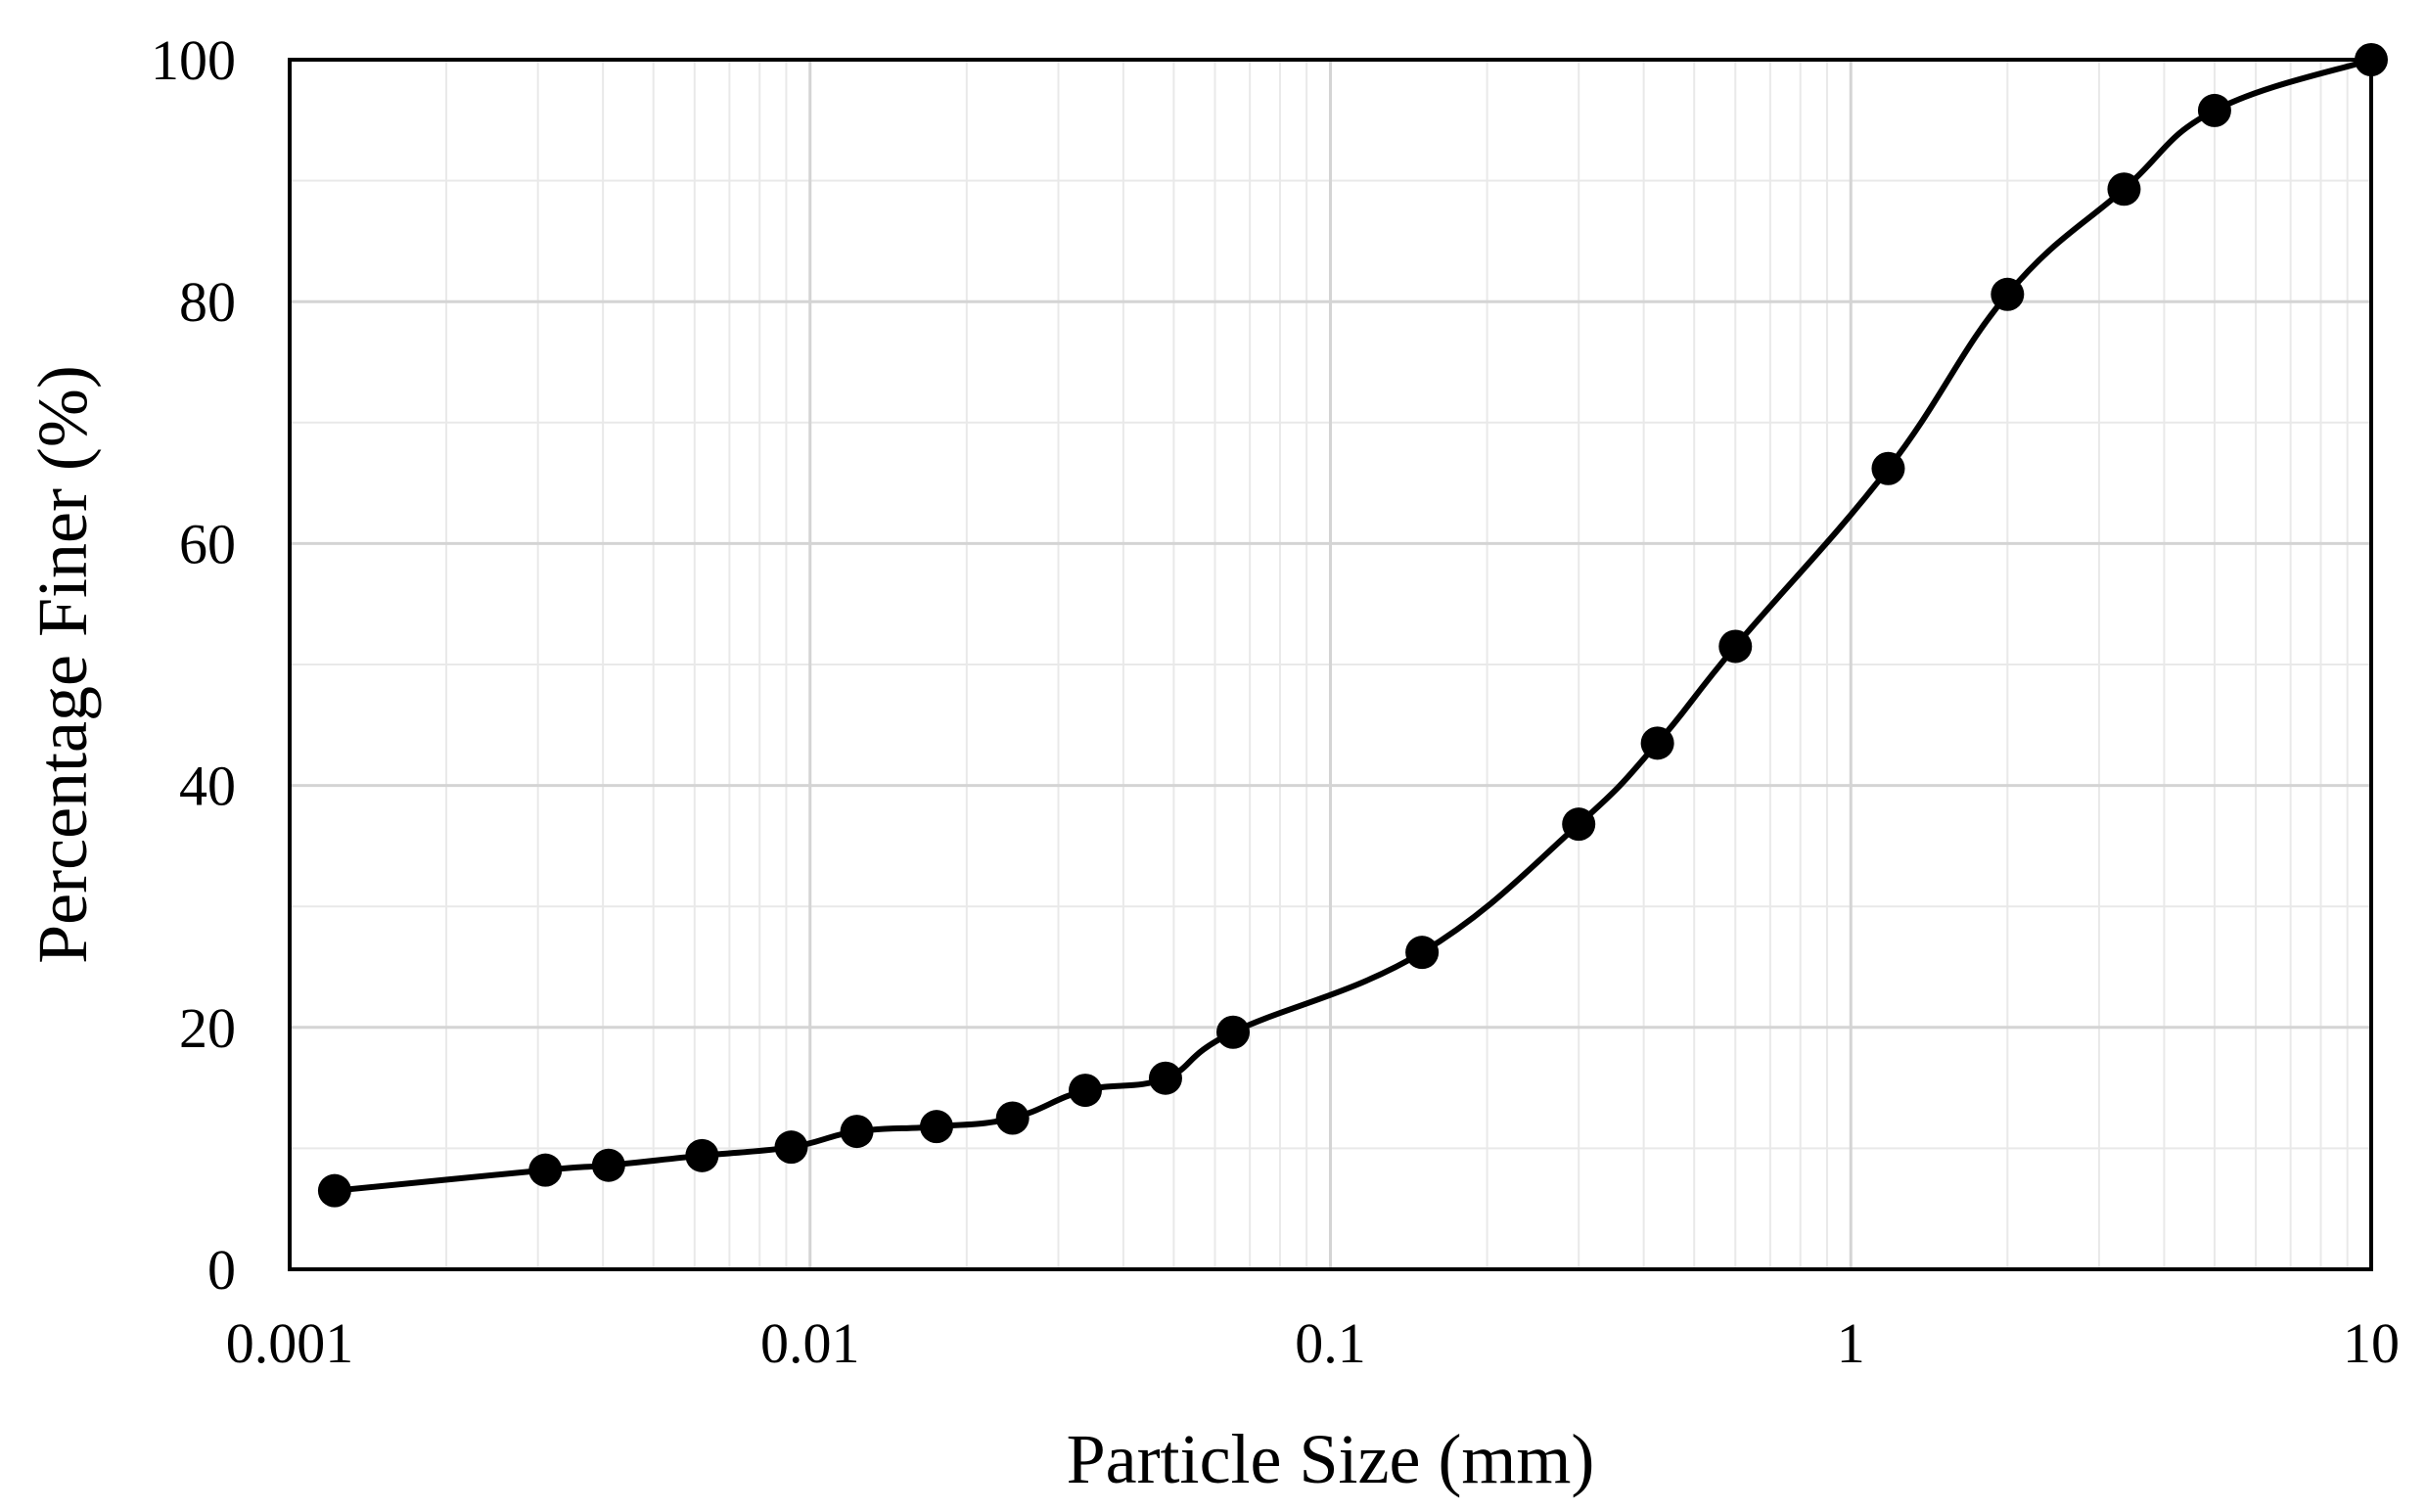  What do you see at coordinates (207, 302) in the screenshot?
I see `y-tick-label: 80` at bounding box center [207, 302].